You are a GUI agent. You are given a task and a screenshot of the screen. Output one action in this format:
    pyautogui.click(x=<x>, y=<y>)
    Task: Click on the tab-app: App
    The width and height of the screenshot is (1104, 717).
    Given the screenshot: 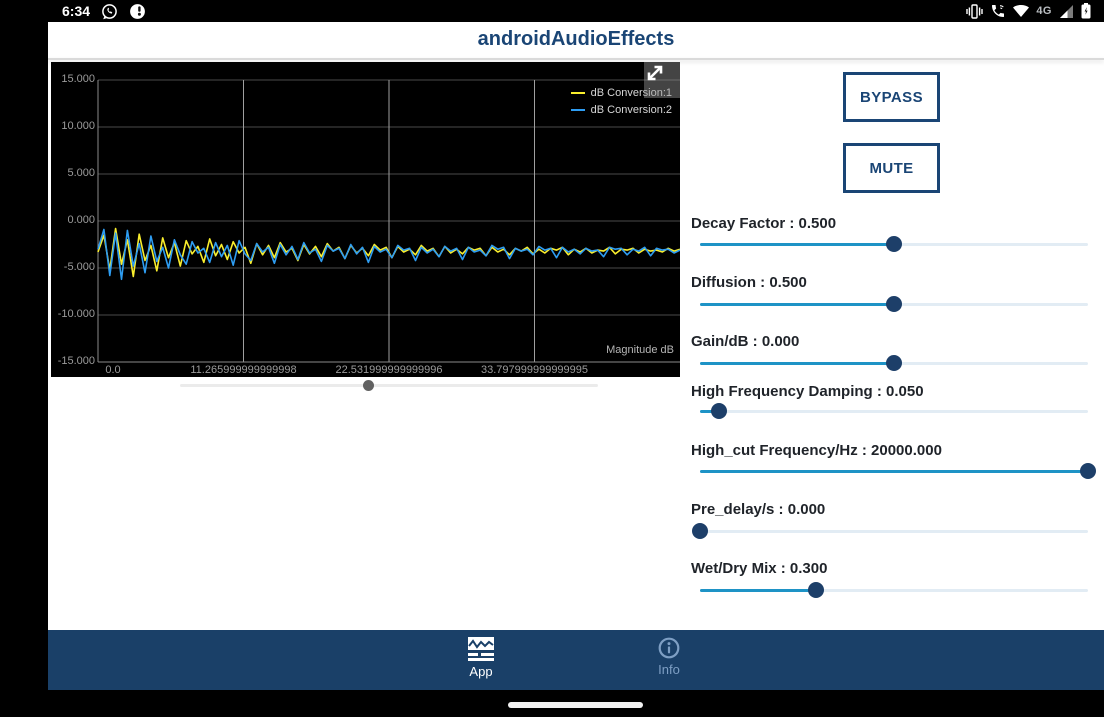 What is the action you would take?
    pyautogui.click(x=481, y=660)
    